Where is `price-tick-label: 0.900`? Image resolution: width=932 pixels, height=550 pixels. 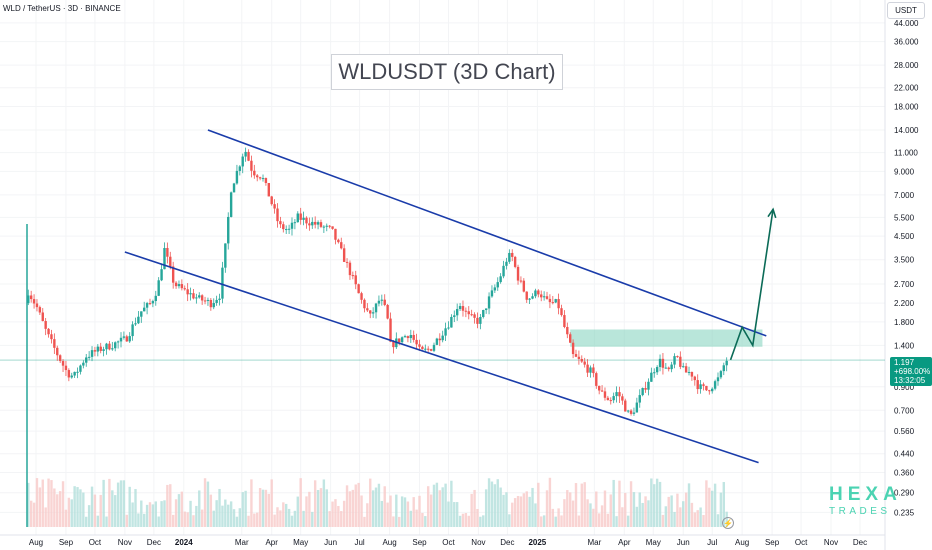 price-tick-label: 0.900 is located at coordinates (904, 387).